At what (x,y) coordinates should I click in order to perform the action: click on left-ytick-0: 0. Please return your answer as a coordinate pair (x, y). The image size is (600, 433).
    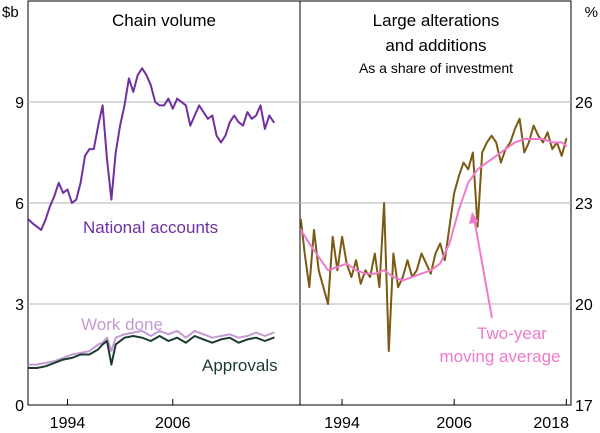
    Looking at the image, I should click on (19, 406).